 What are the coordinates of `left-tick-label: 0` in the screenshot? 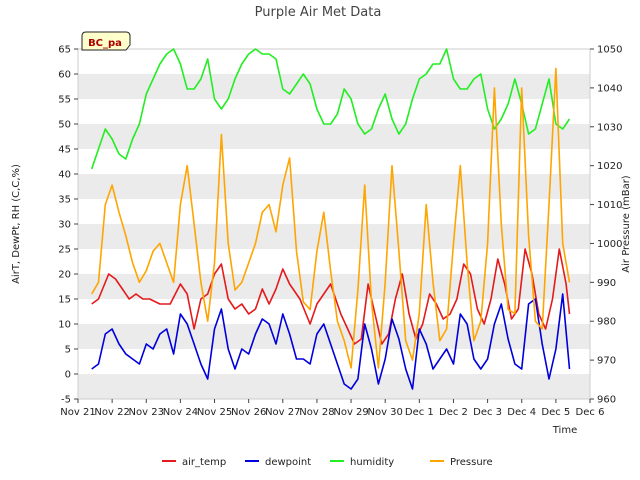 It's located at (68, 375).